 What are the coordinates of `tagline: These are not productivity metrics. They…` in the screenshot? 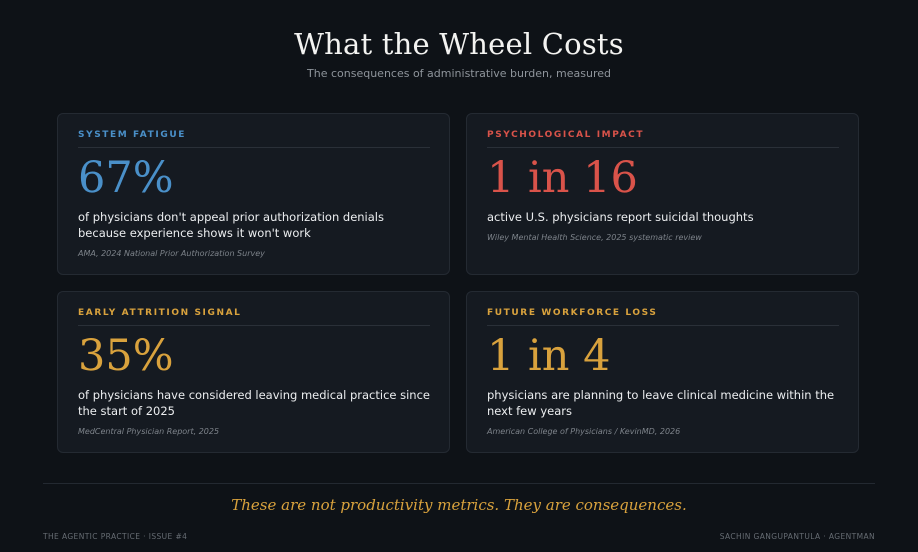 It's located at (459, 505).